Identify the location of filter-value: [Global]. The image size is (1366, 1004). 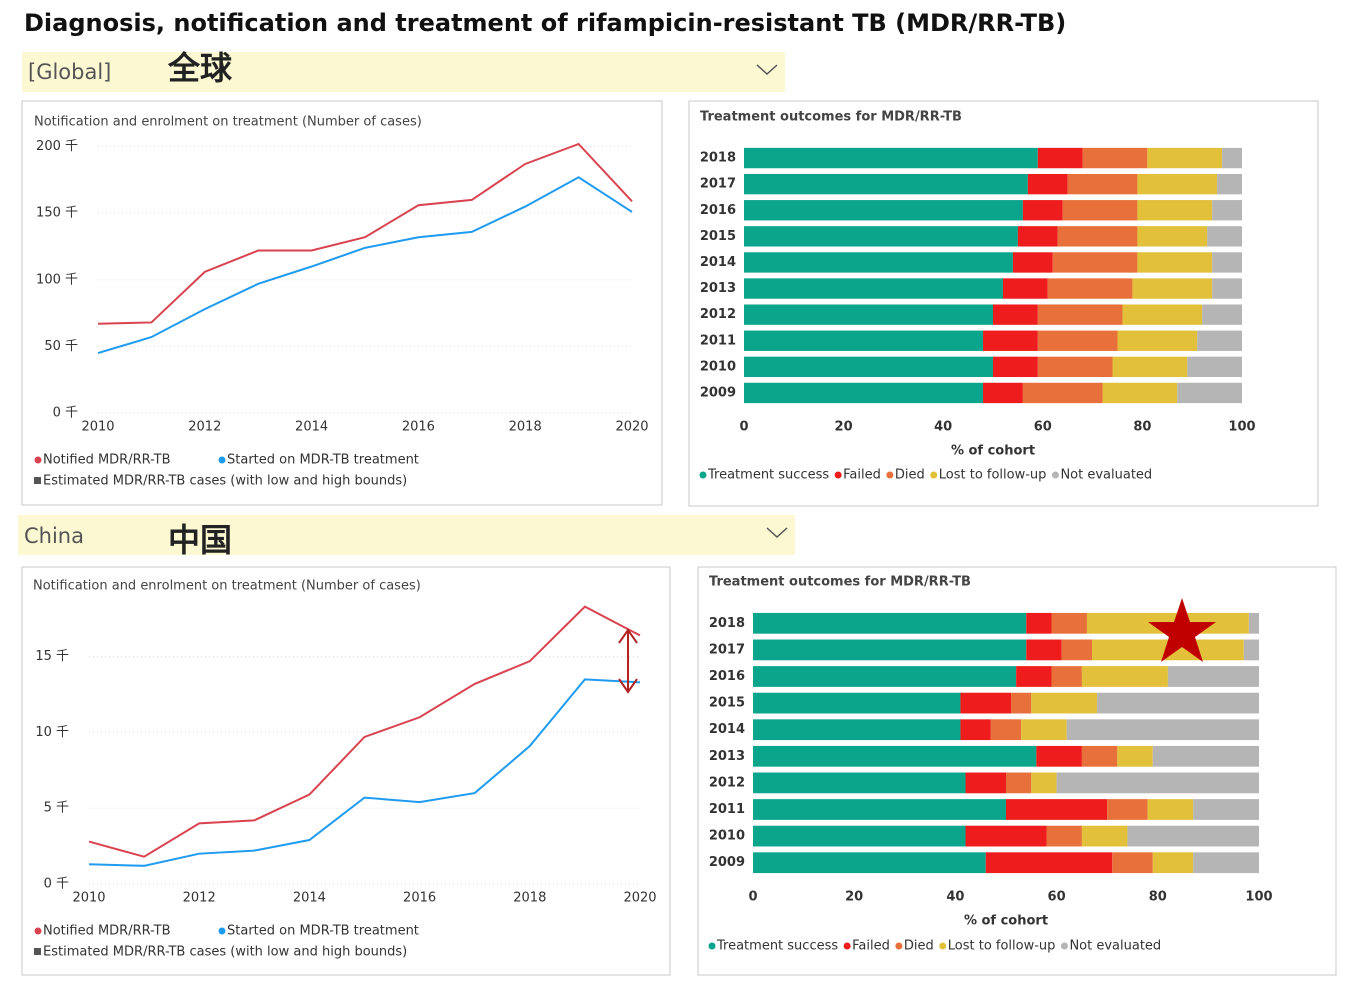
(69, 72).